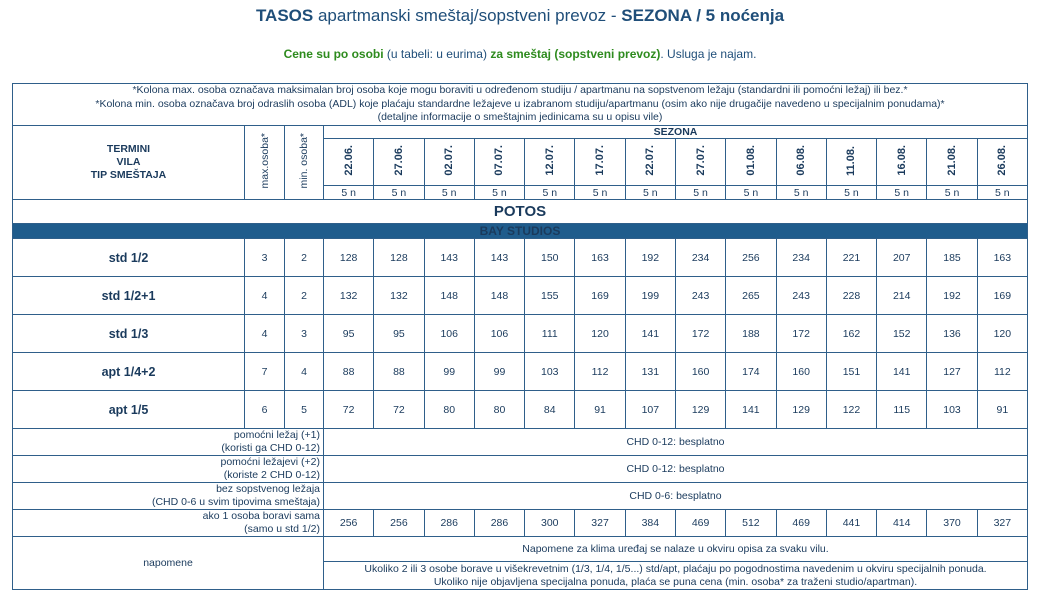 The height and width of the screenshot is (594, 1040). I want to click on date-header: 02.07., so click(449, 162).